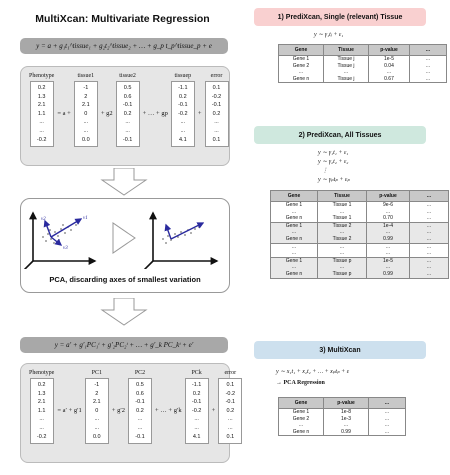 This screenshot has width=450, height=475. Describe the element at coordinates (69, 411) in the screenshot. I see `equals-a-prime-operator: = a′ + g′1` at that location.